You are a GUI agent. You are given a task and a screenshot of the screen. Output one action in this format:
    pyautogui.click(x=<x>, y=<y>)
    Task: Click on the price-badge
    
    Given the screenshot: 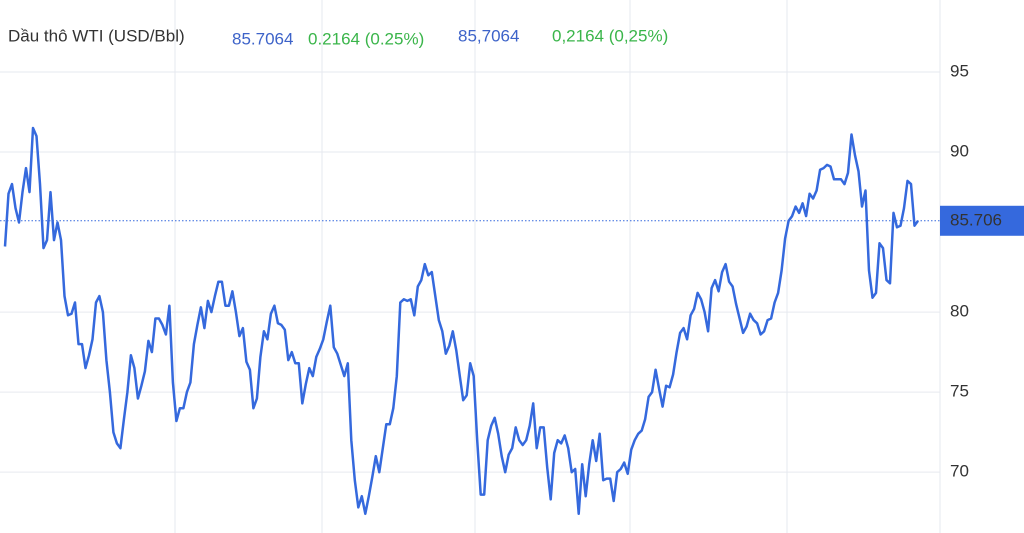 What is the action you would take?
    pyautogui.click(x=982, y=220)
    